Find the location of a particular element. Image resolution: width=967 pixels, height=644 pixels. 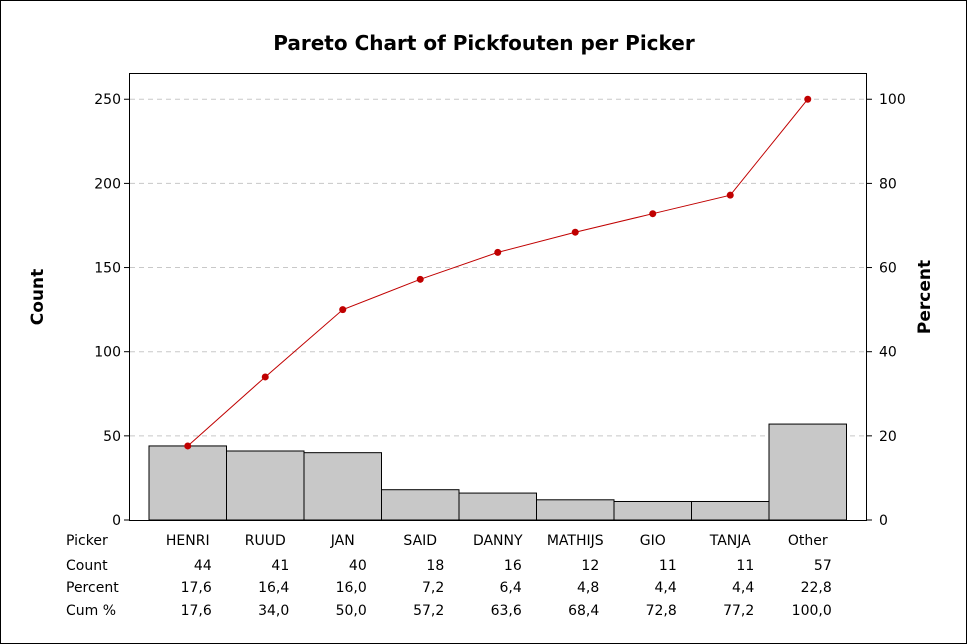

y-tick-label: 100 is located at coordinates (107, 353).